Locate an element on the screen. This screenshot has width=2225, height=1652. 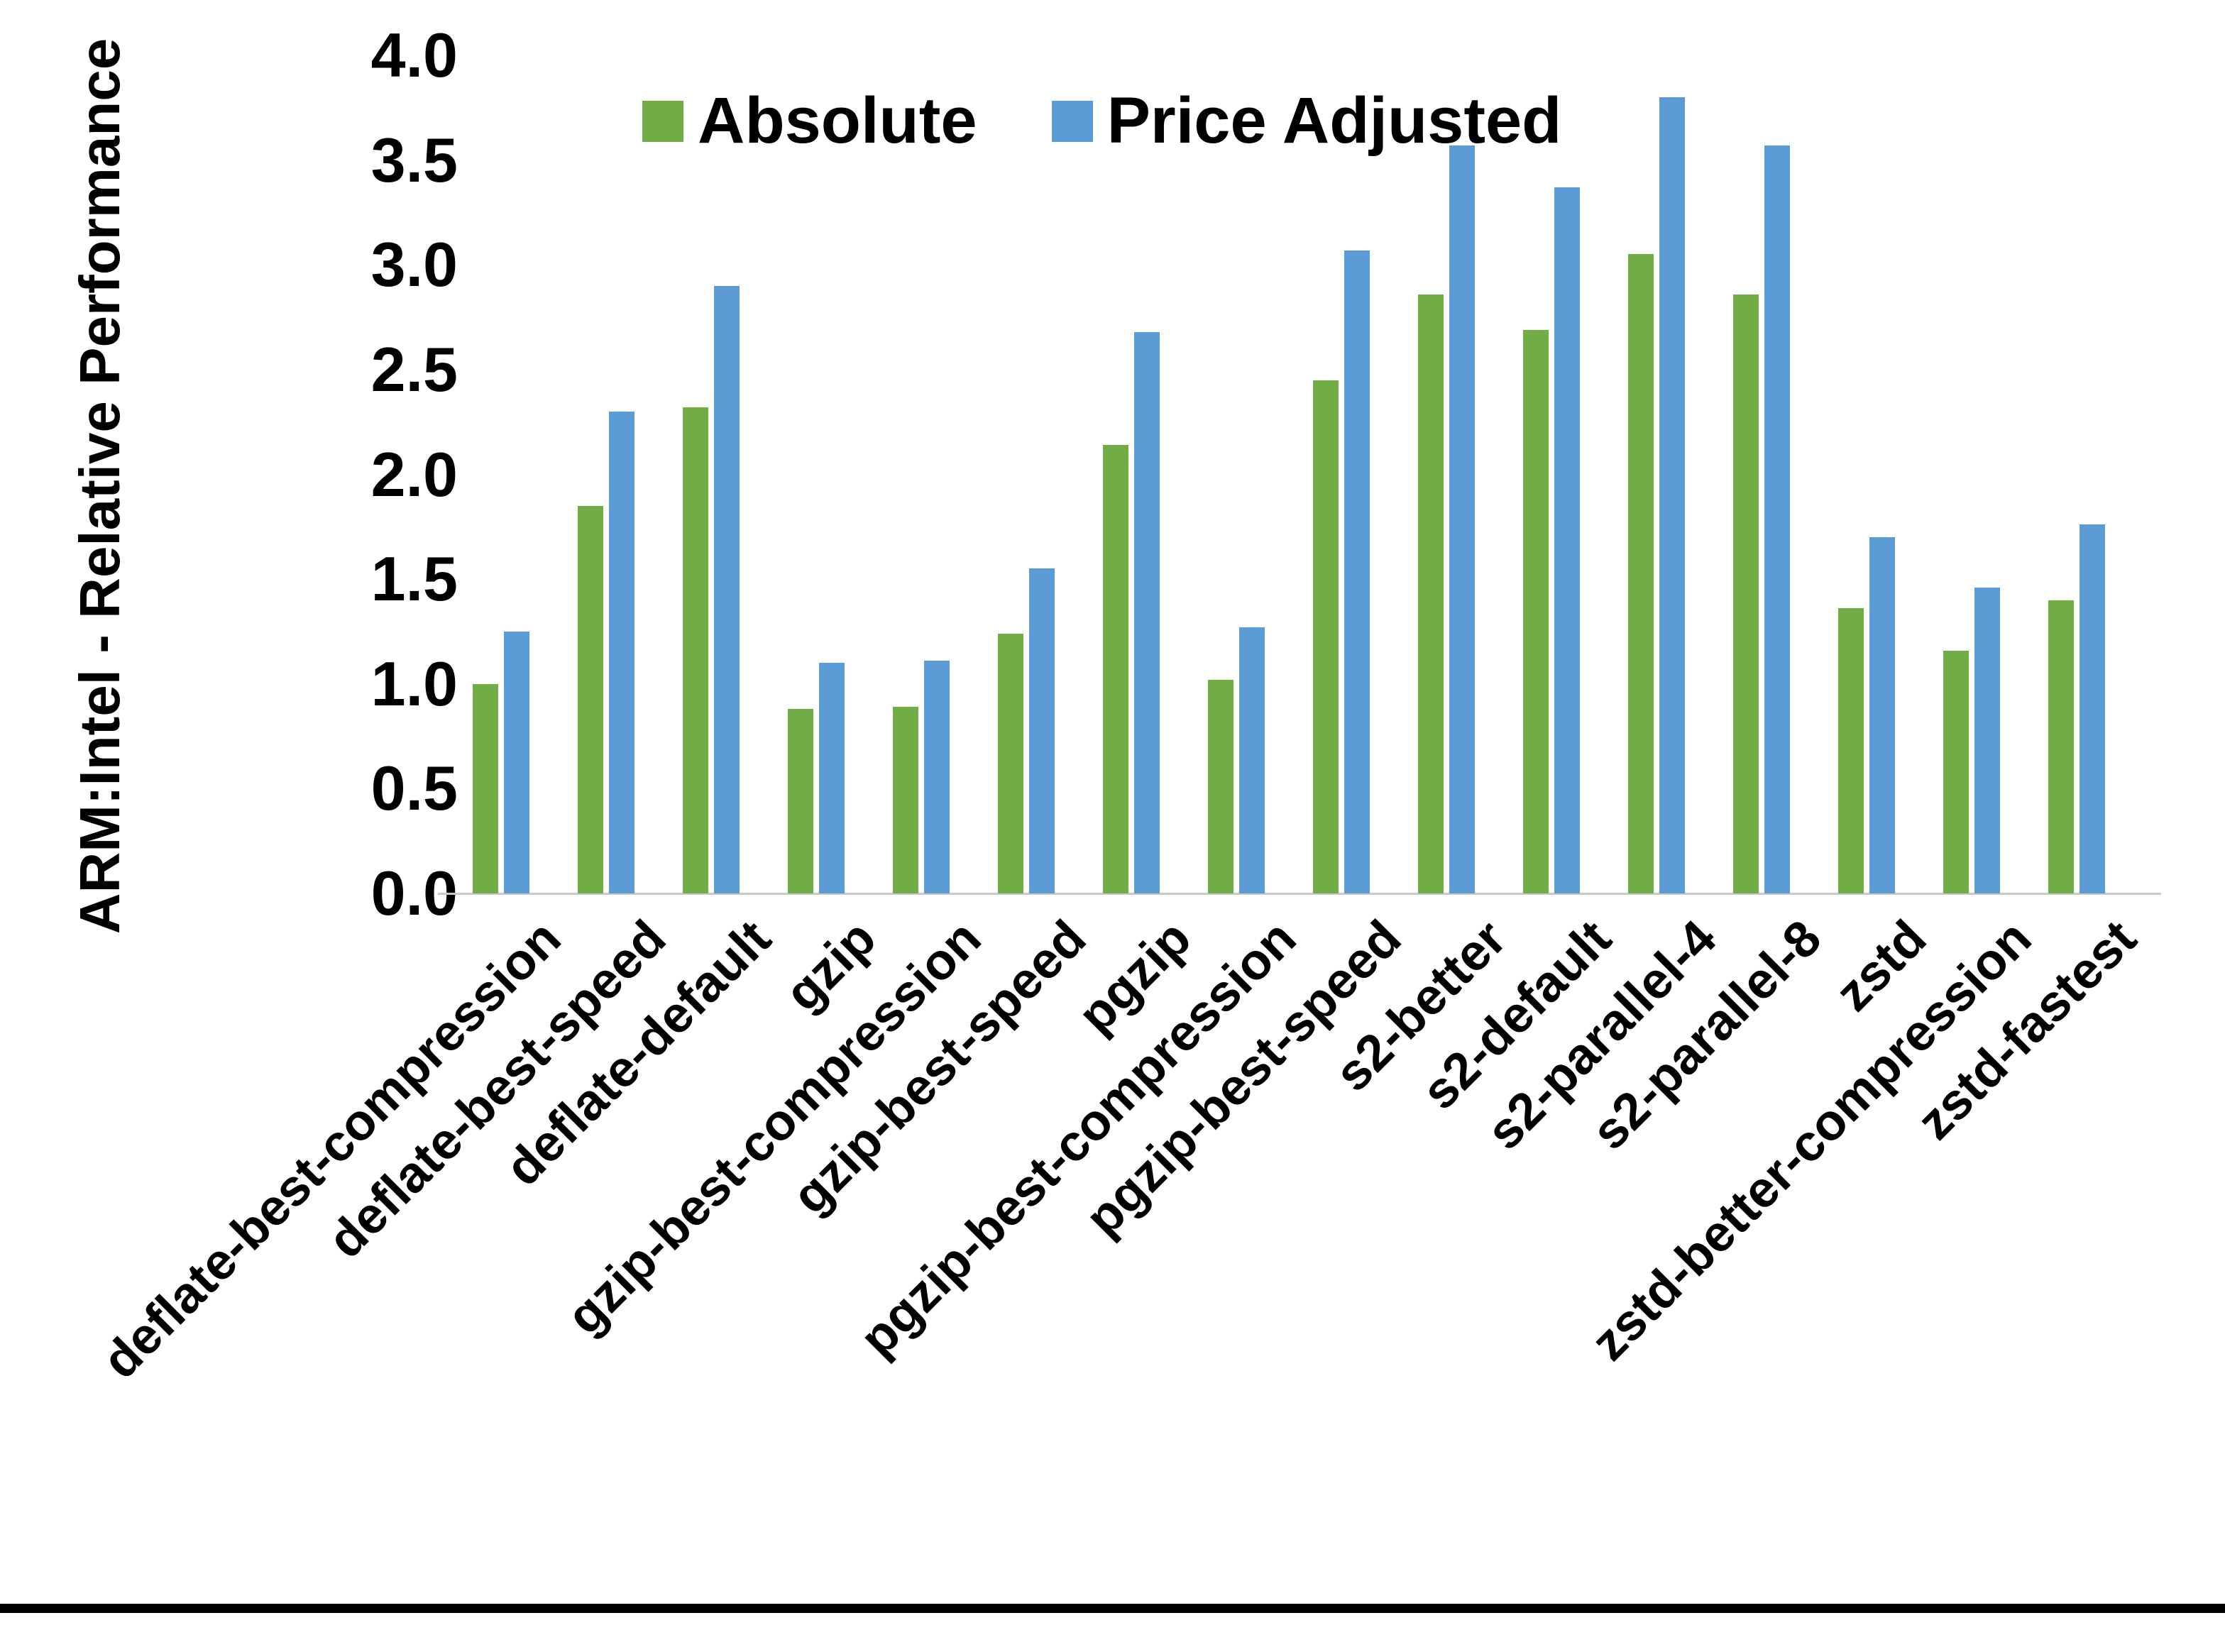
bar-price-adjusted-deflate-best-speed is located at coordinates (621, 652).